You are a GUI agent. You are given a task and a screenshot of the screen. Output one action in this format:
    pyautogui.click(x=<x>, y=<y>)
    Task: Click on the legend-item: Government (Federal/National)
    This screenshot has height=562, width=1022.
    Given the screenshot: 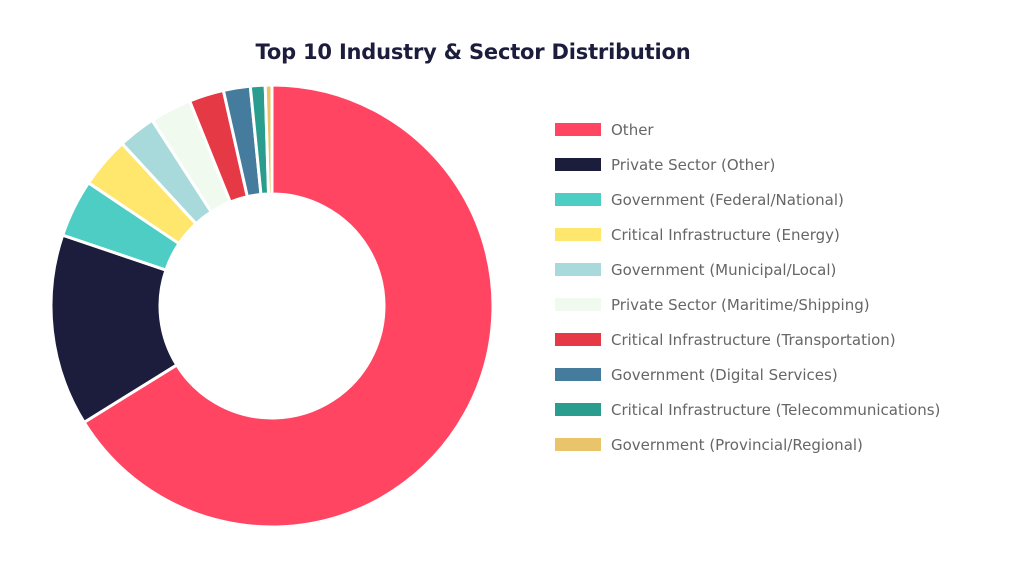 What is the action you would take?
    pyautogui.click(x=780, y=199)
    